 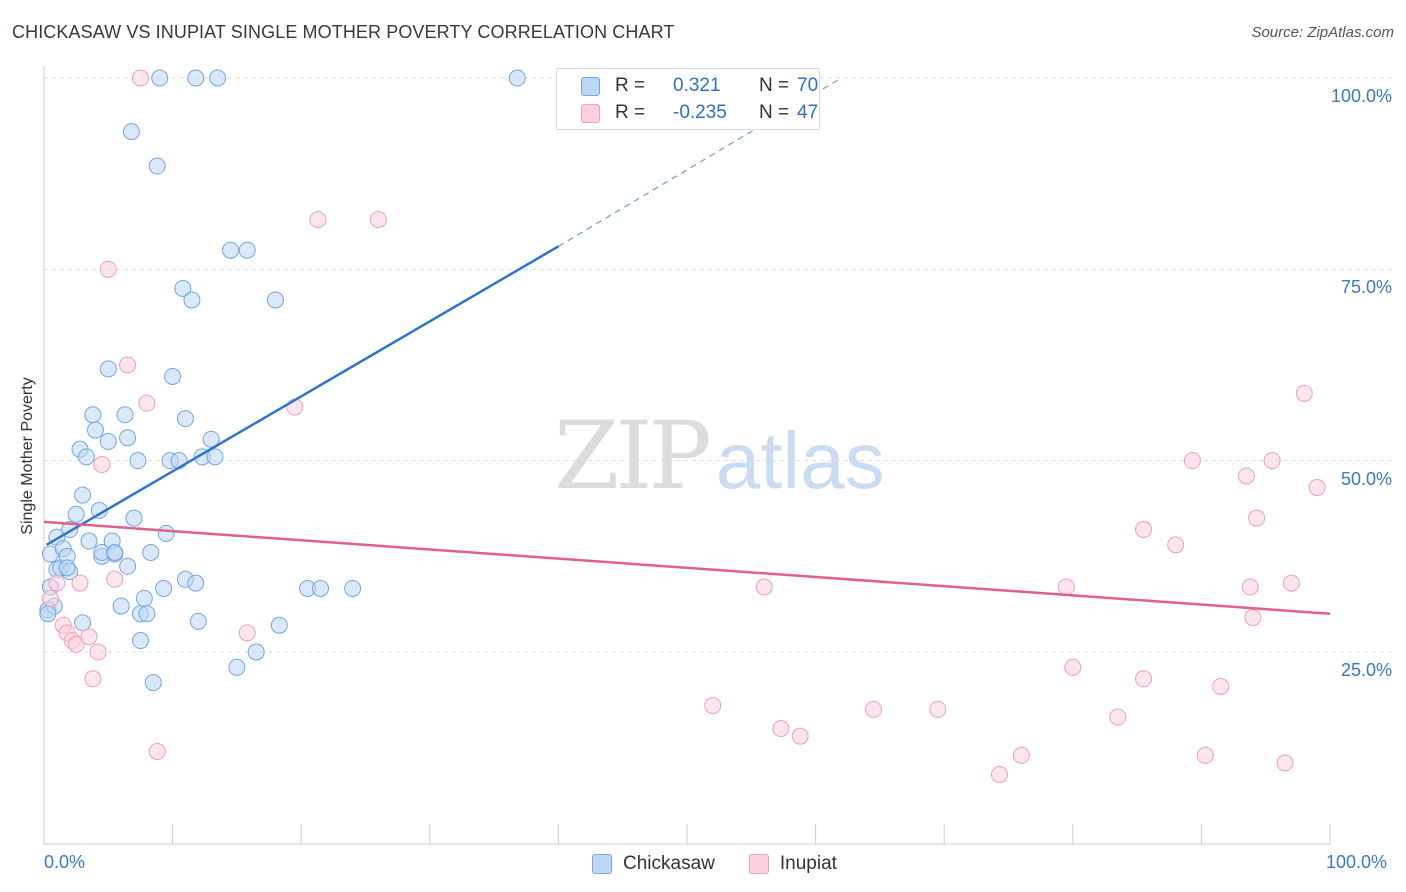 I want to click on n-value: 47, so click(x=808, y=112).